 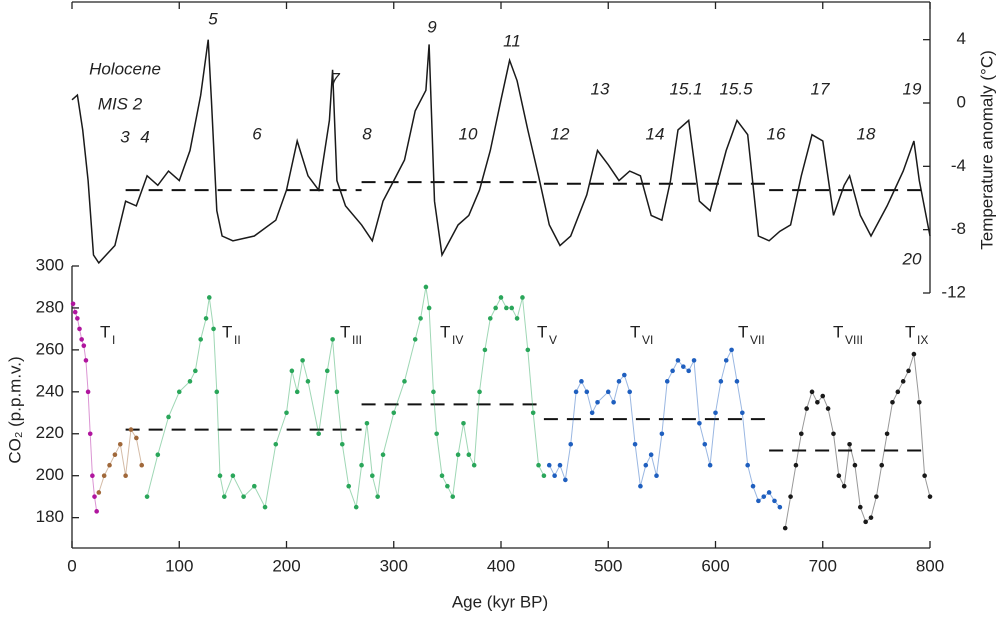 What do you see at coordinates (432, 26) in the screenshot?
I see `stage-label: 9` at bounding box center [432, 26].